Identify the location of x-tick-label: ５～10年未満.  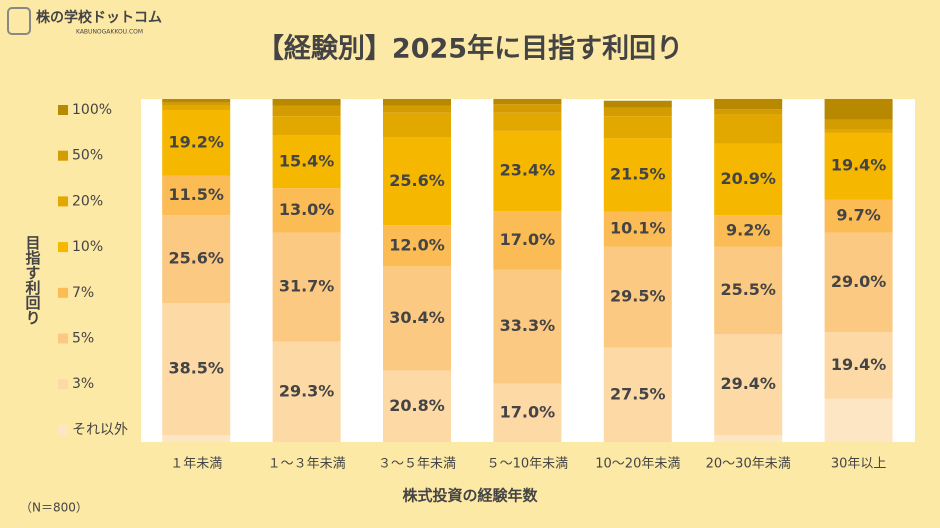
(528, 464).